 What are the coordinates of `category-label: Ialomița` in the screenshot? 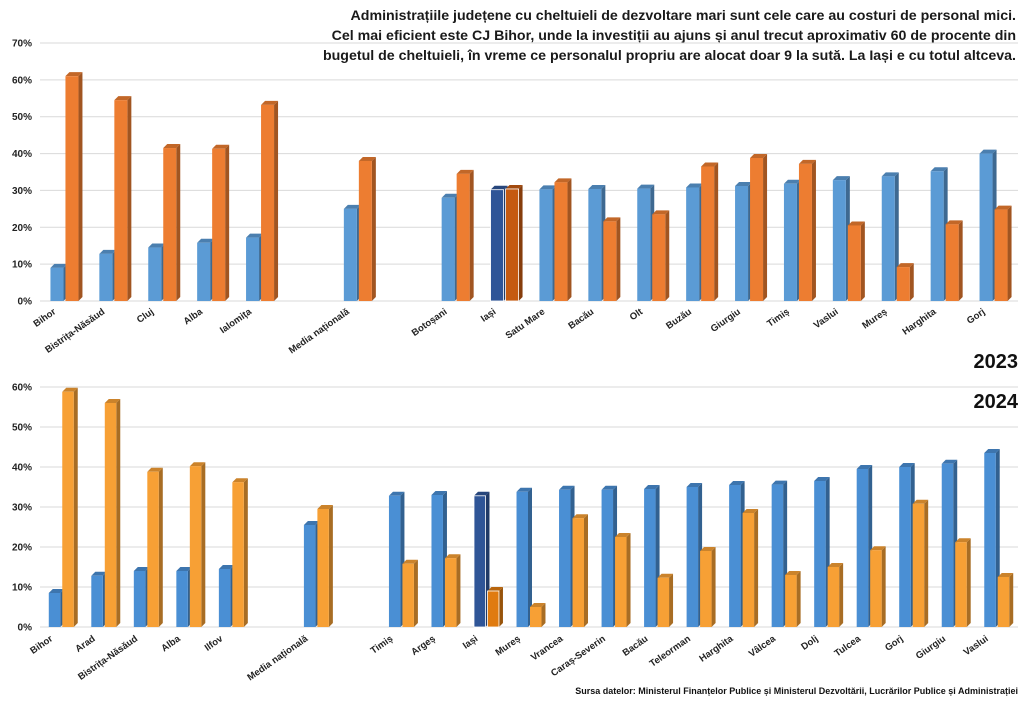 It's located at (236, 321).